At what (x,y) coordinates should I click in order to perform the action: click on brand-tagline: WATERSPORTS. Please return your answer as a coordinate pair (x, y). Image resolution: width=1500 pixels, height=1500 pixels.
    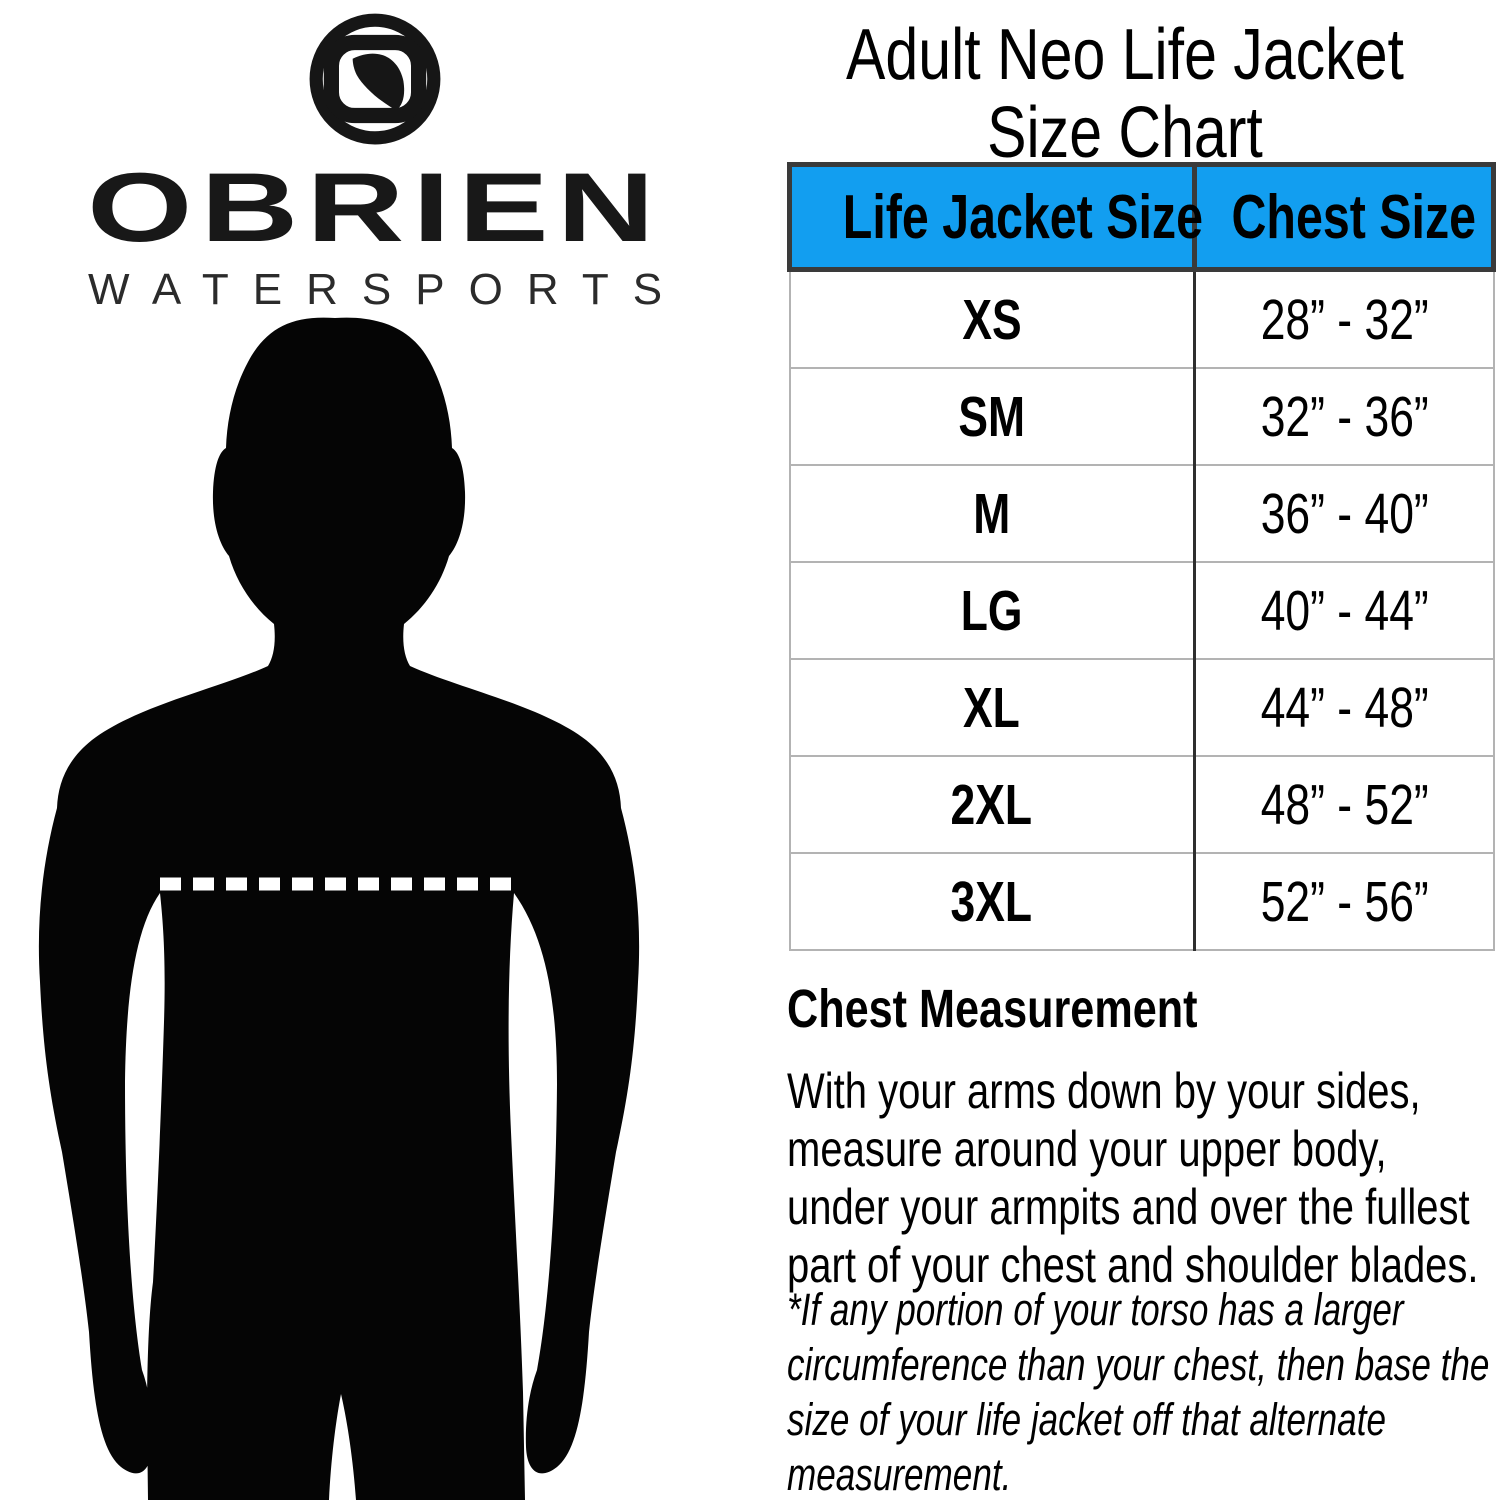
    Looking at the image, I should click on (387, 289).